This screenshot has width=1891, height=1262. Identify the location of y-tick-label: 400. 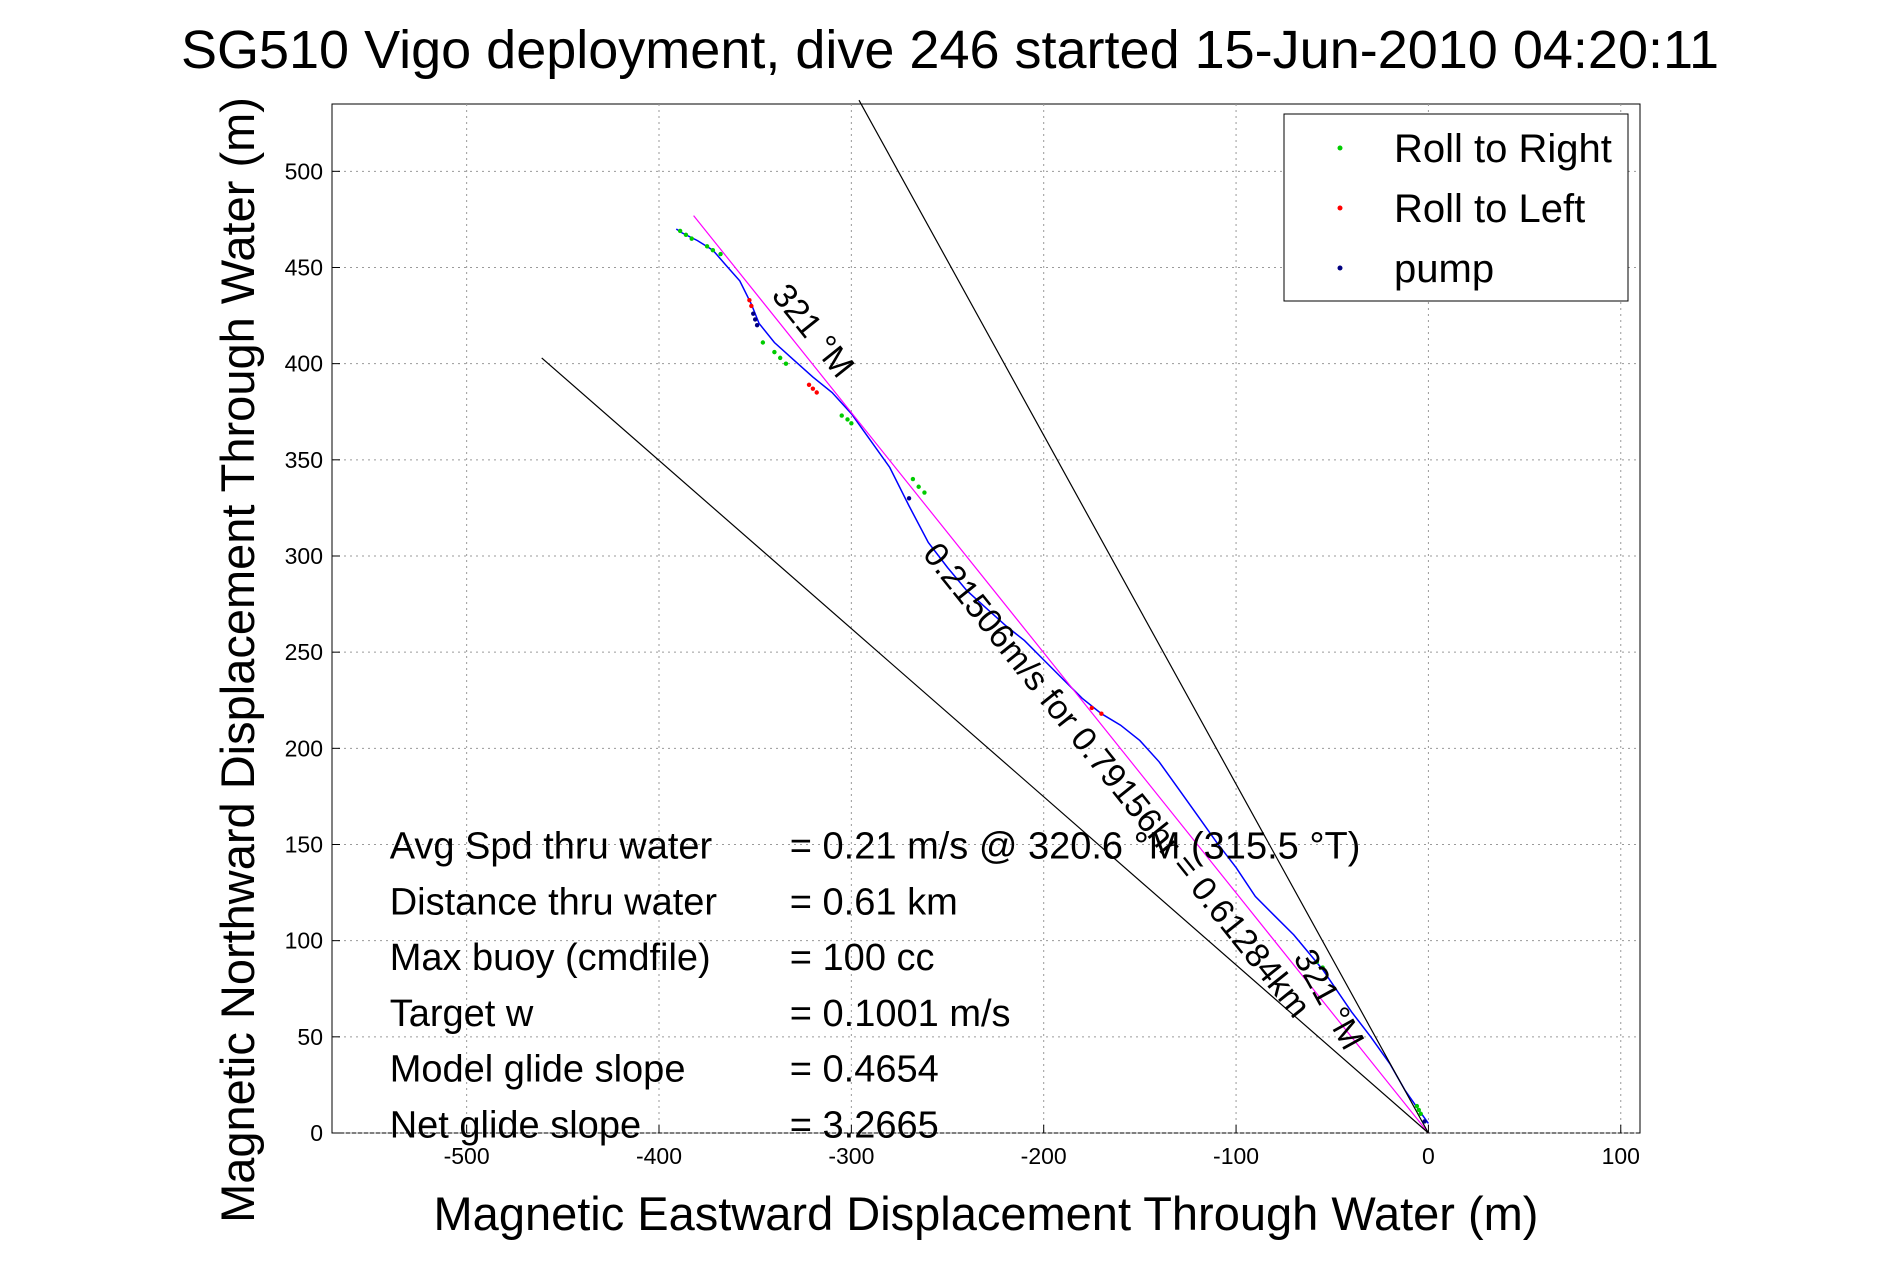
(304, 364).